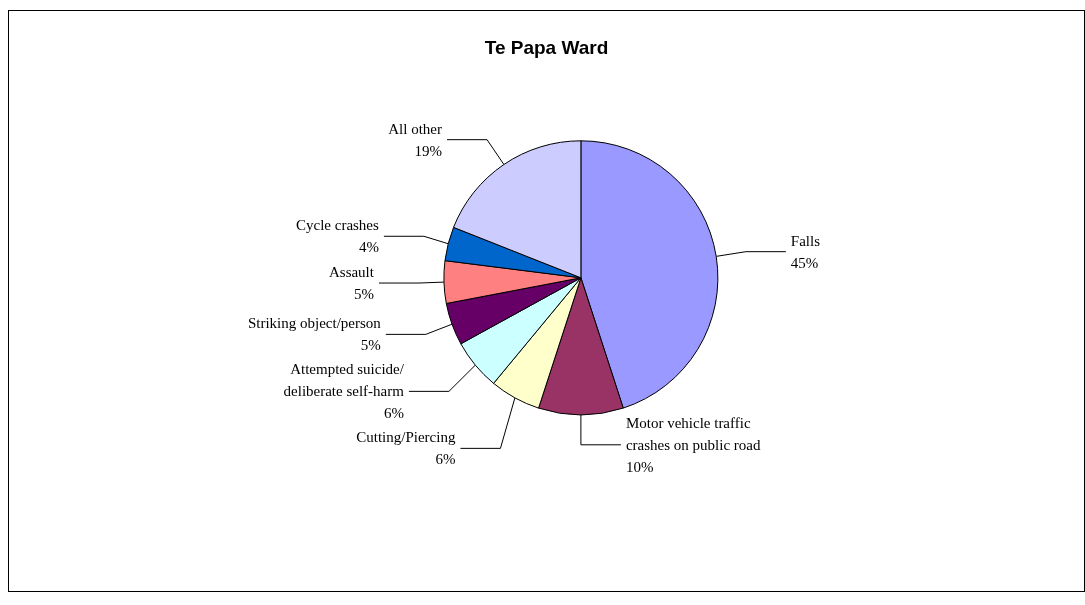 This screenshot has height=605, width=1085. Describe the element at coordinates (805, 240) in the screenshot. I see `slice-label: Falls` at that location.